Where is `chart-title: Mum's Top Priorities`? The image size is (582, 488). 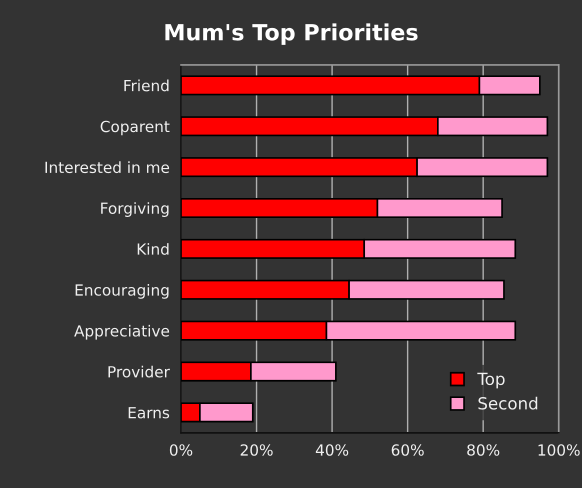
chart-title: Mum's Top Priorities is located at coordinates (291, 34).